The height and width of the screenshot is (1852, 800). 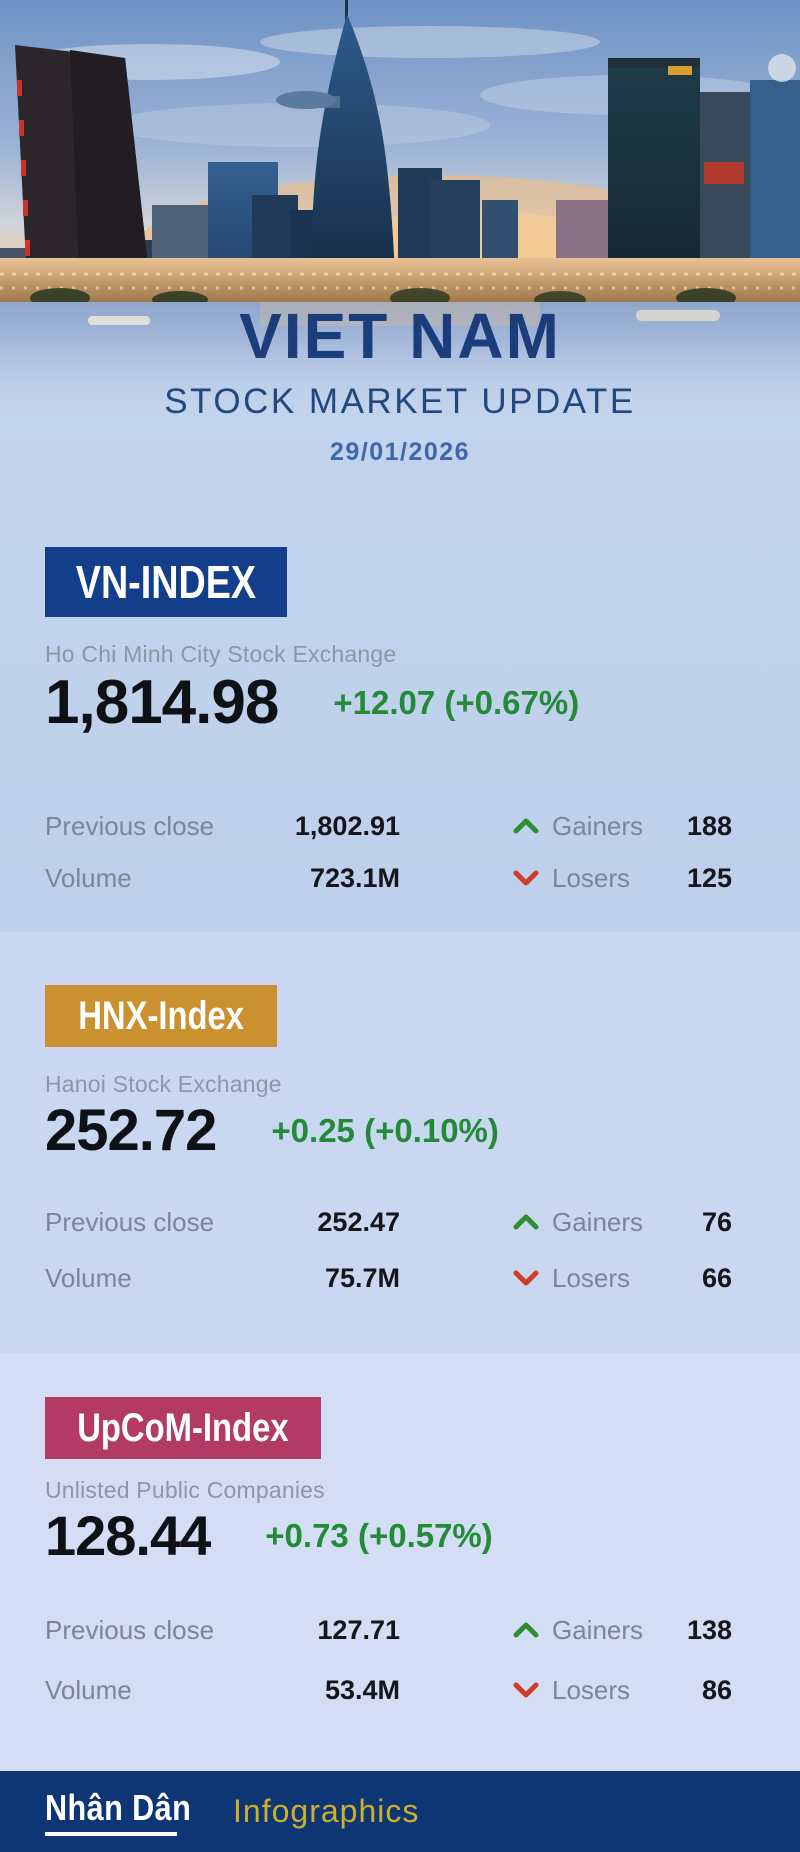 What do you see at coordinates (162, 702) in the screenshot?
I see `index-value: 1,814.98` at bounding box center [162, 702].